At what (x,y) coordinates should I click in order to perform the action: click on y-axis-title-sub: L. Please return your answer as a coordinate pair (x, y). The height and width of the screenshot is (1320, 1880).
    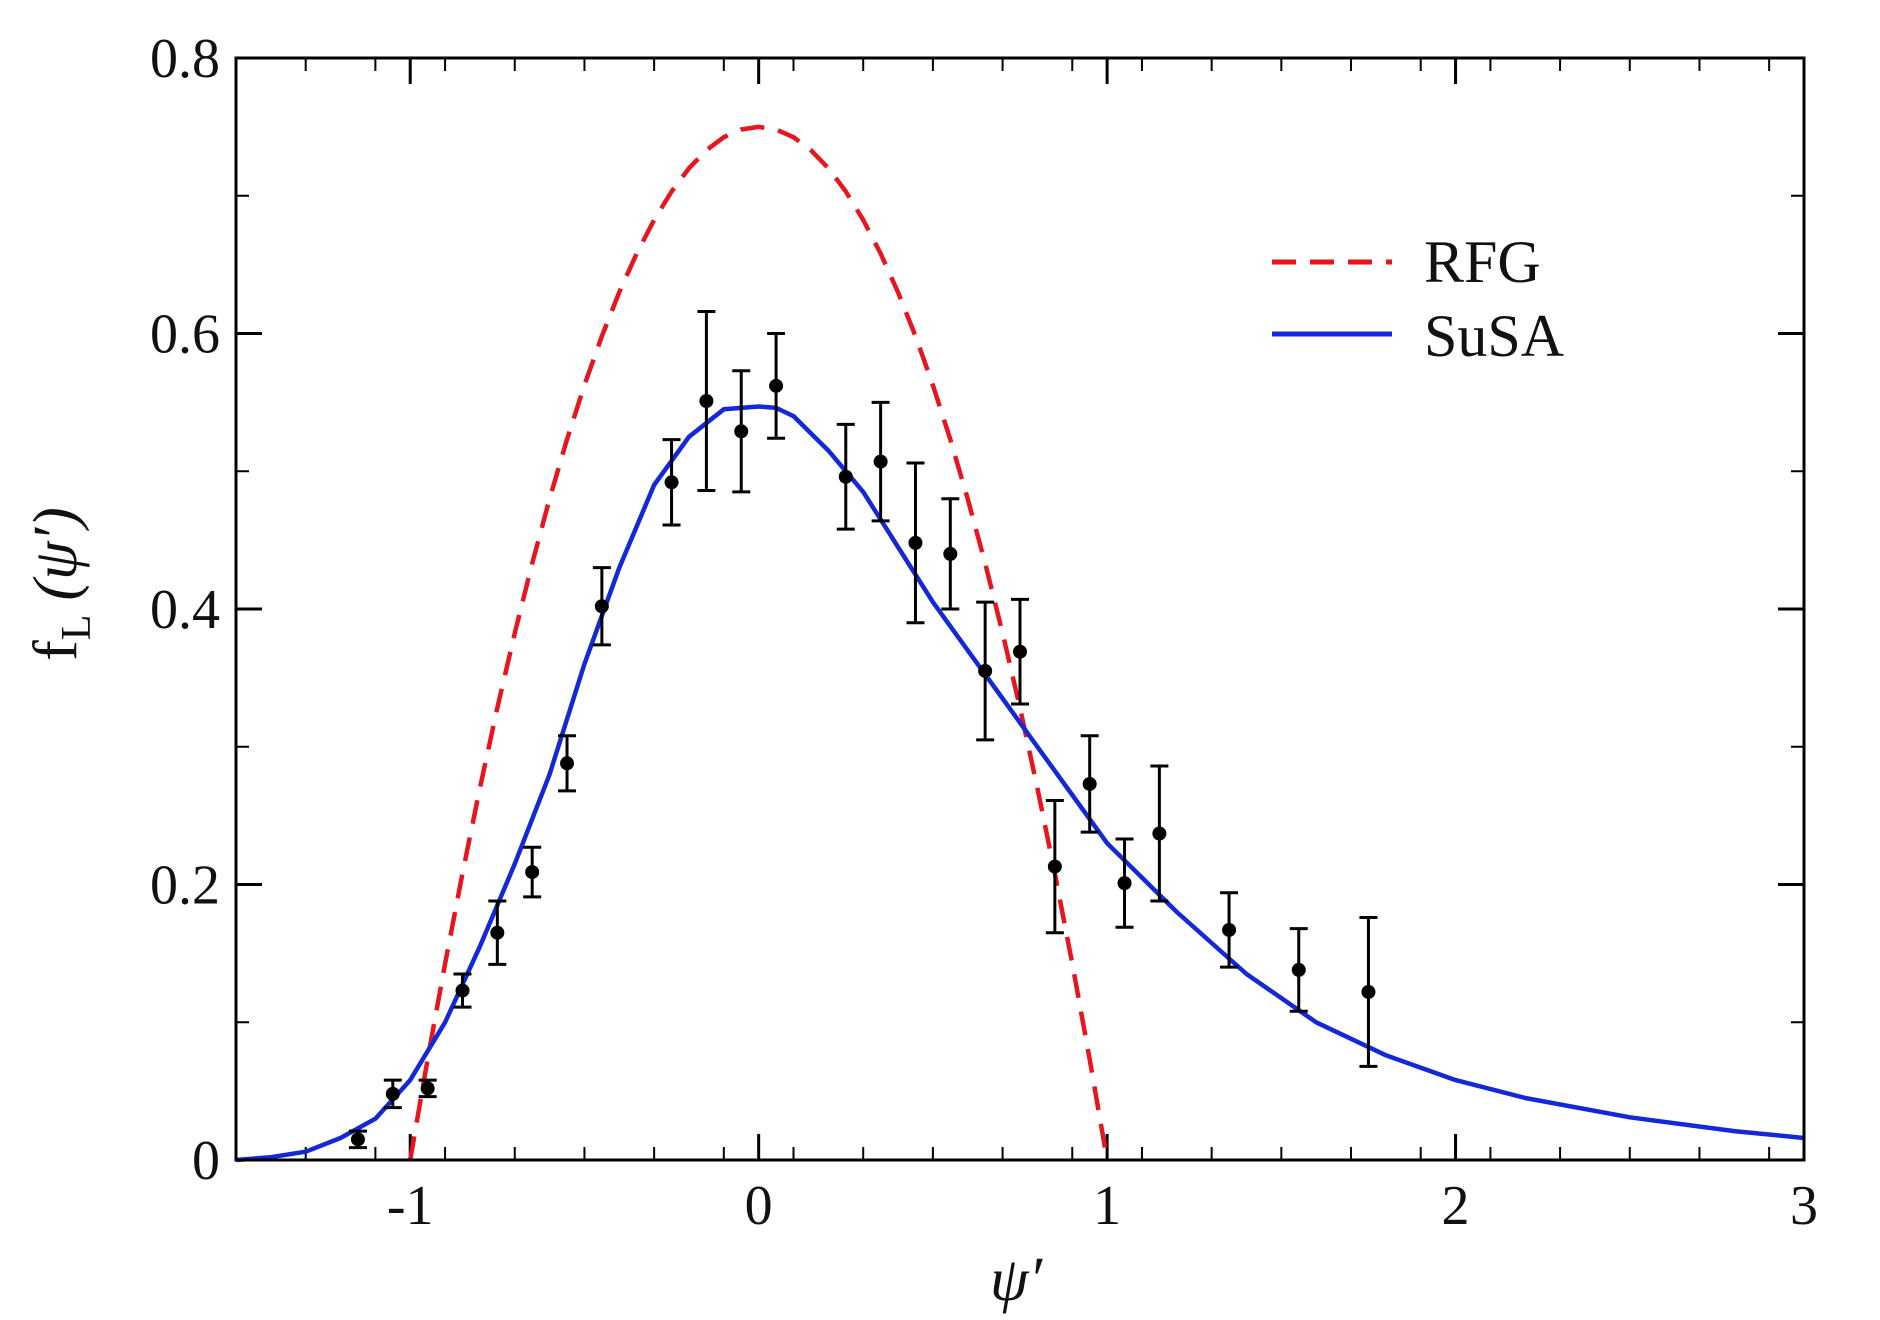
    Looking at the image, I should click on (77, 628).